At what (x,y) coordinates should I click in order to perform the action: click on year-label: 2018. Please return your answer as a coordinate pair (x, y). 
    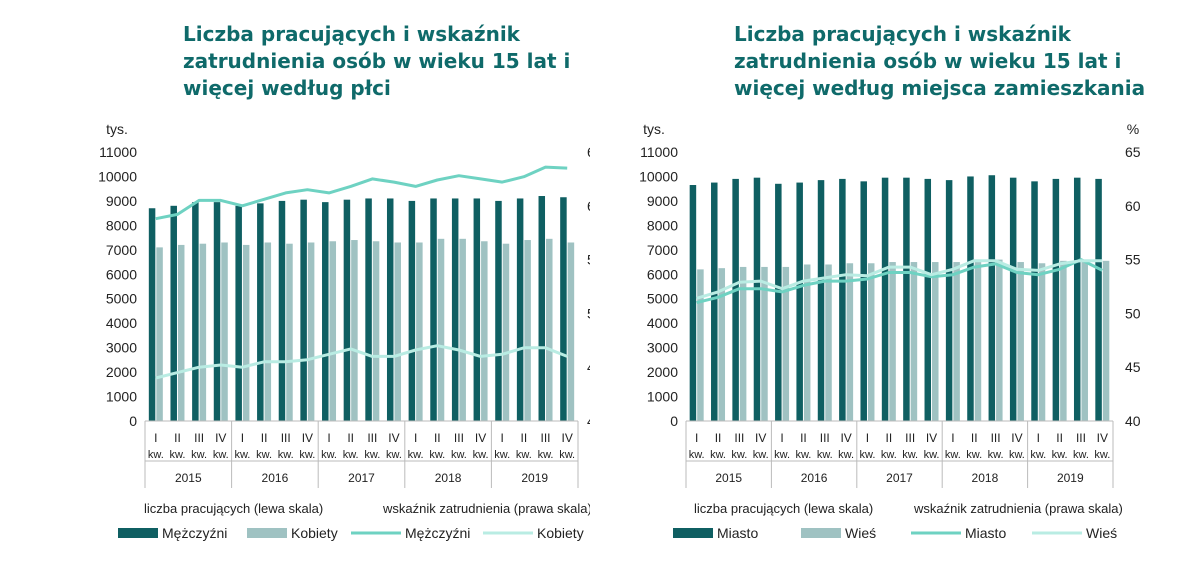
    Looking at the image, I should click on (448, 478).